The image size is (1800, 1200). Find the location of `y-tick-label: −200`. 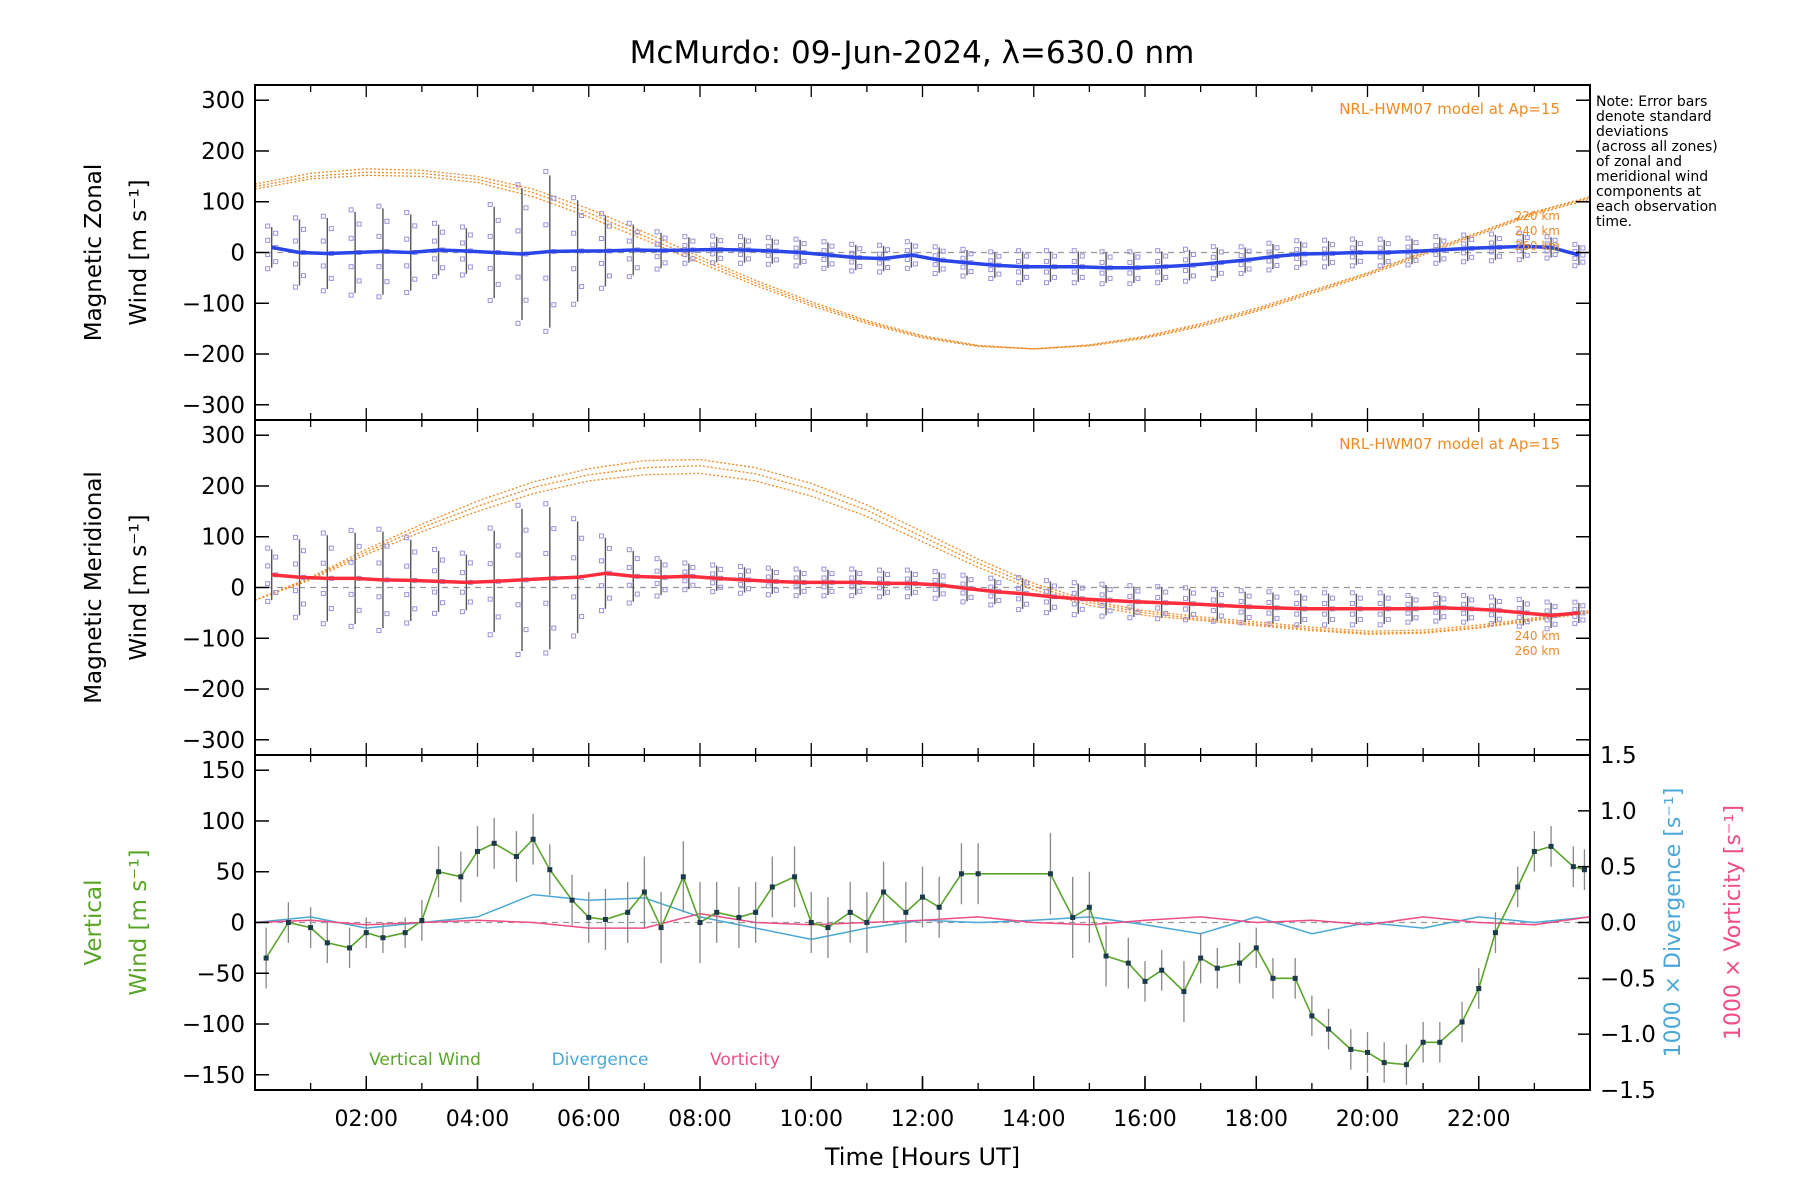

y-tick-label: −200 is located at coordinates (213, 690).